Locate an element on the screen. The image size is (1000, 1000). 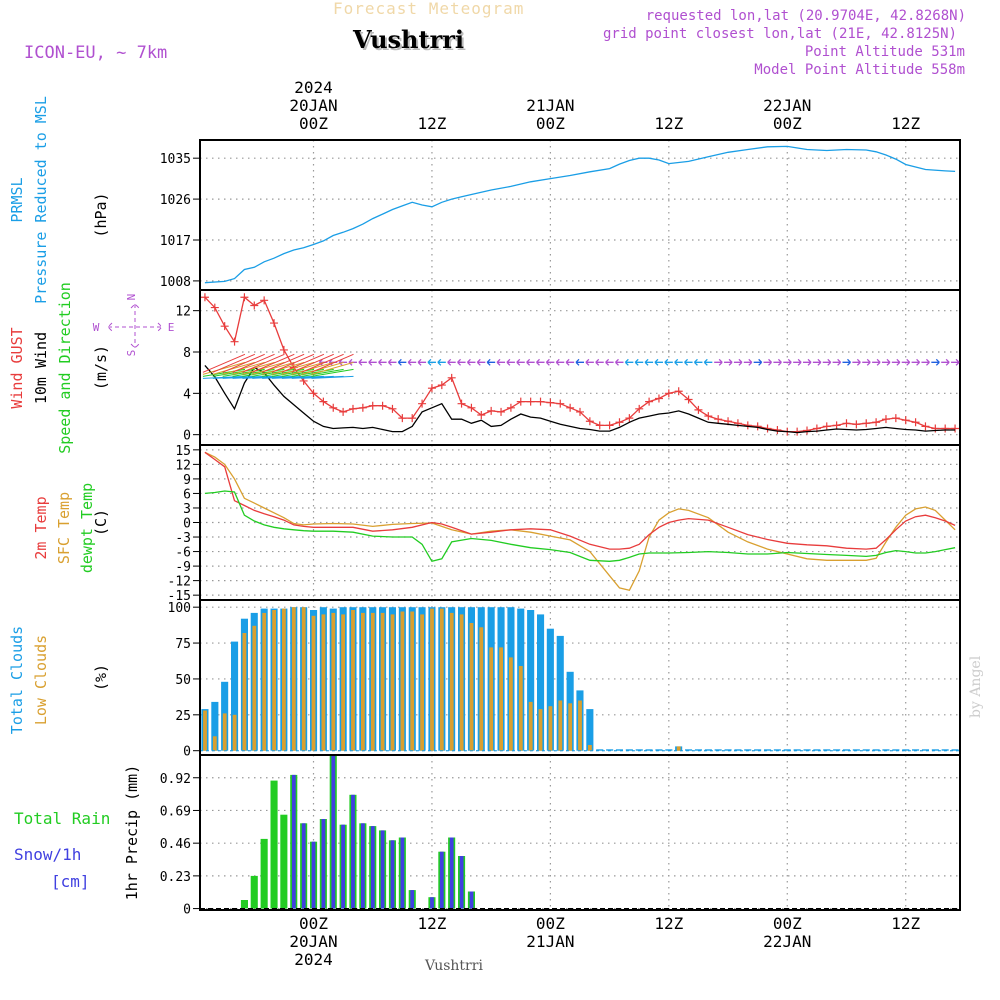
y-tick-label: 0.23 is located at coordinates (175, 877).